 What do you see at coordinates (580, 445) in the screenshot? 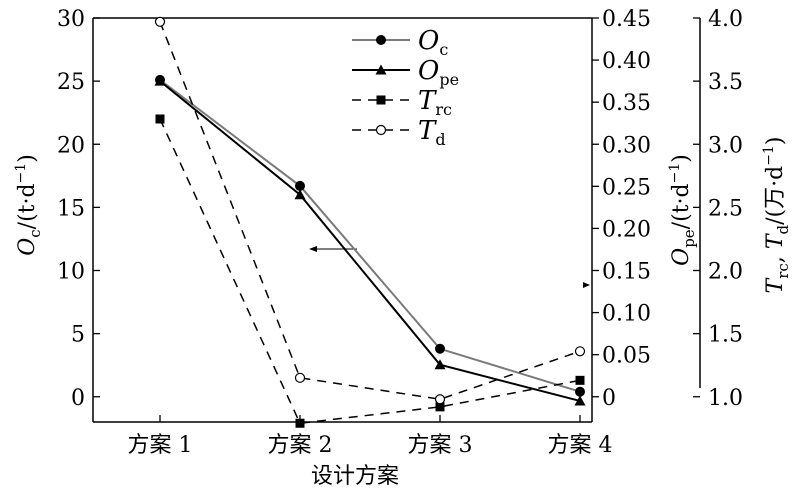
I see `x-tick-label: 方案 4` at bounding box center [580, 445].